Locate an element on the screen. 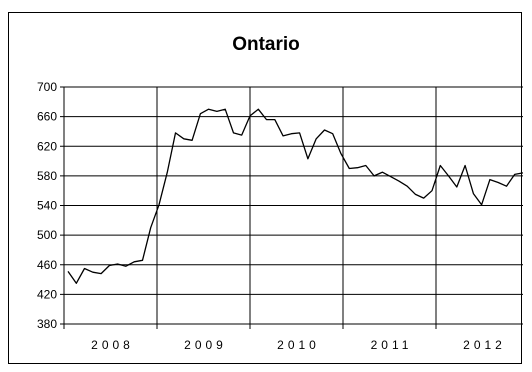 The height and width of the screenshot is (372, 532). x-category-label: 2010 is located at coordinates (298, 345).